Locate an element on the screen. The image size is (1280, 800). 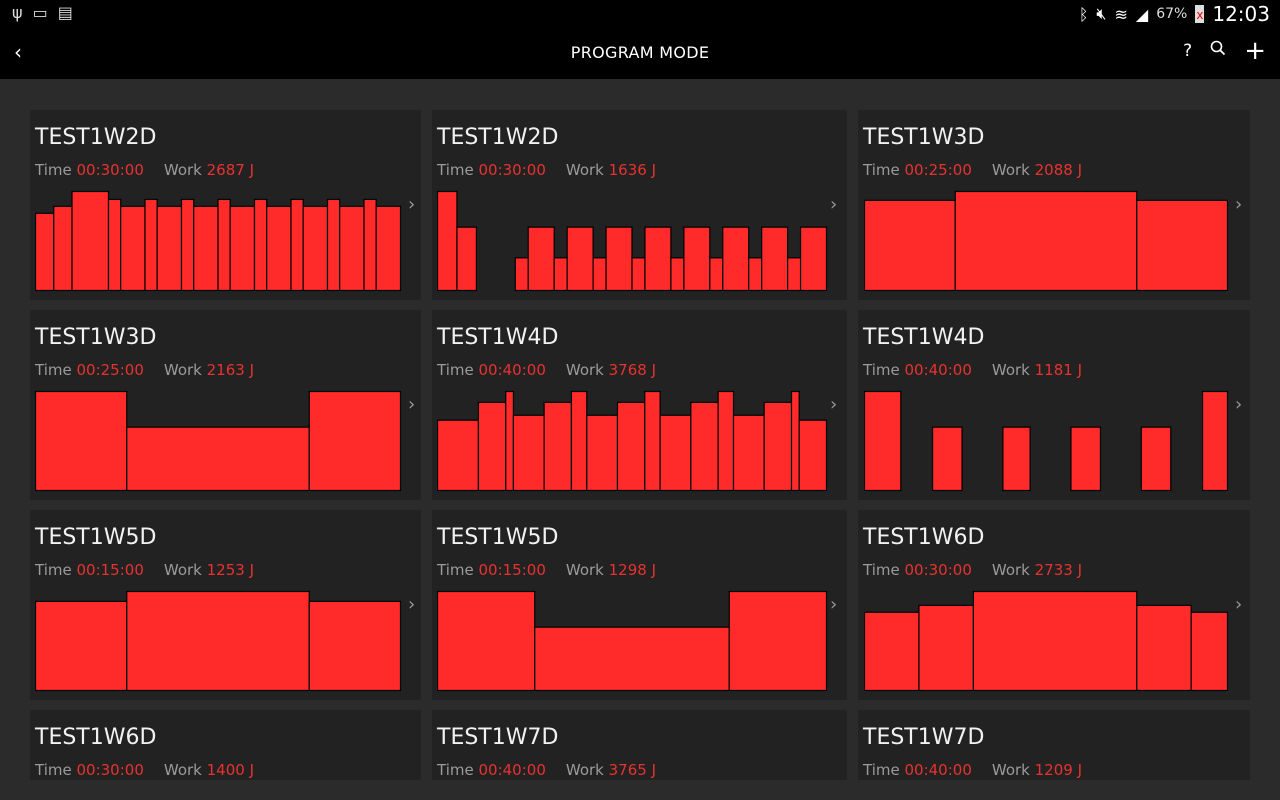
program-meta: Time 00:30:00 Work 1636 J is located at coordinates (546, 170).